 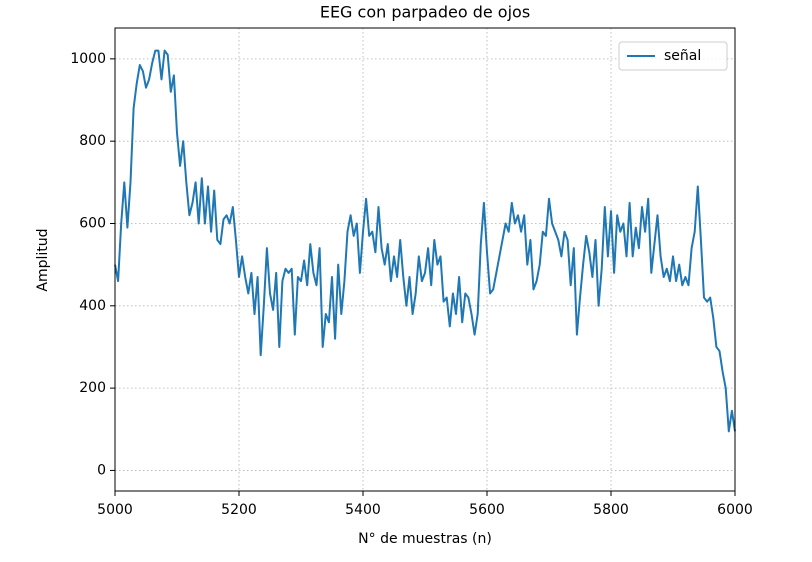 What do you see at coordinates (115, 510) in the screenshot?
I see `x-tick-label: 5000` at bounding box center [115, 510].